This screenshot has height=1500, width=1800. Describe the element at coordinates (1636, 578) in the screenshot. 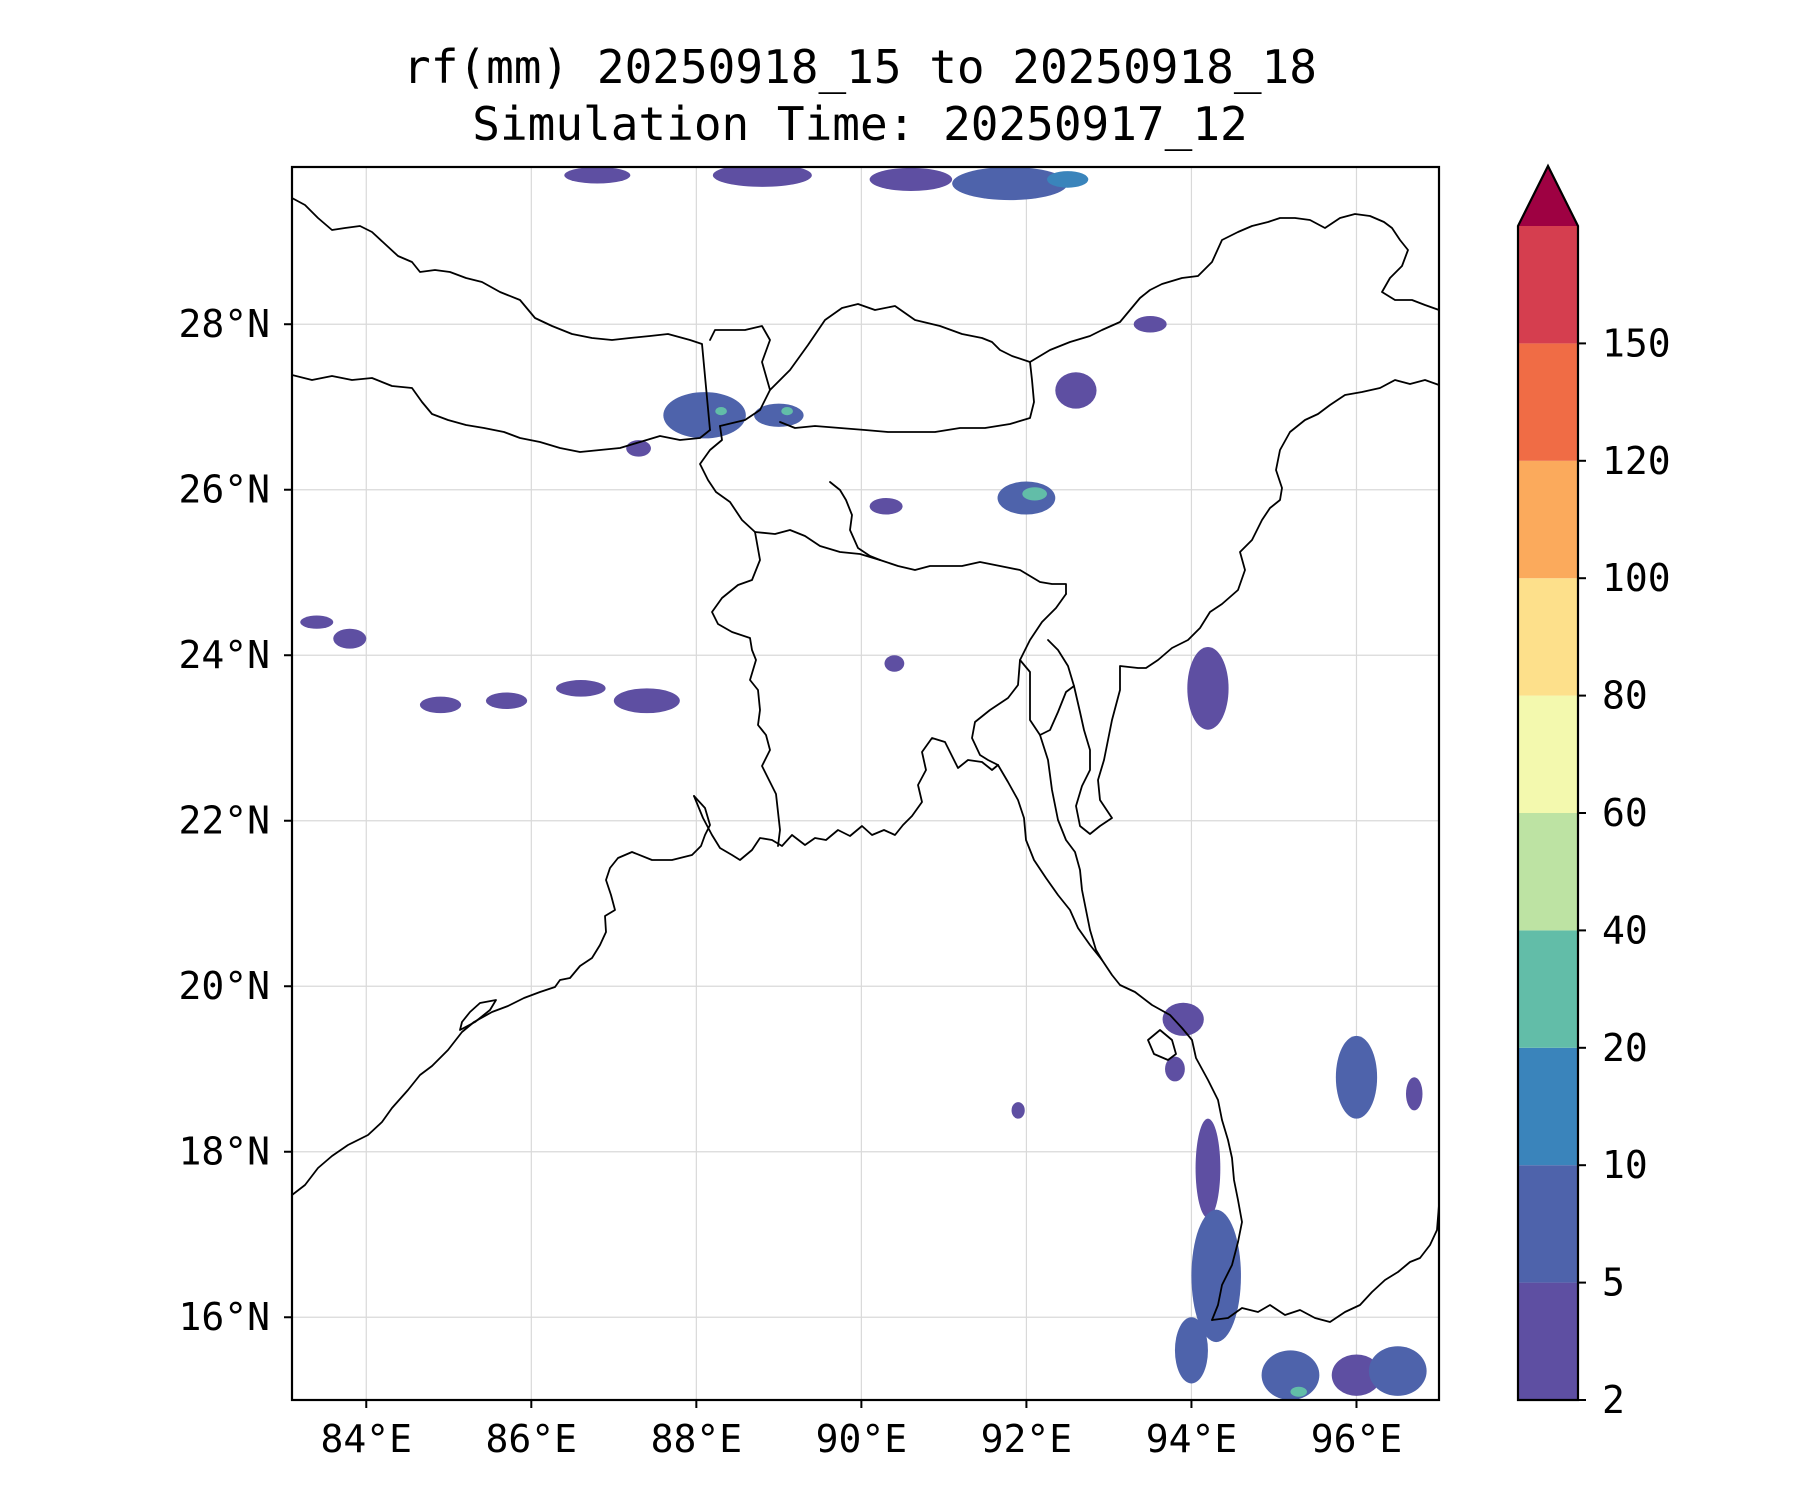

I see `colorbar-label: 100` at that location.